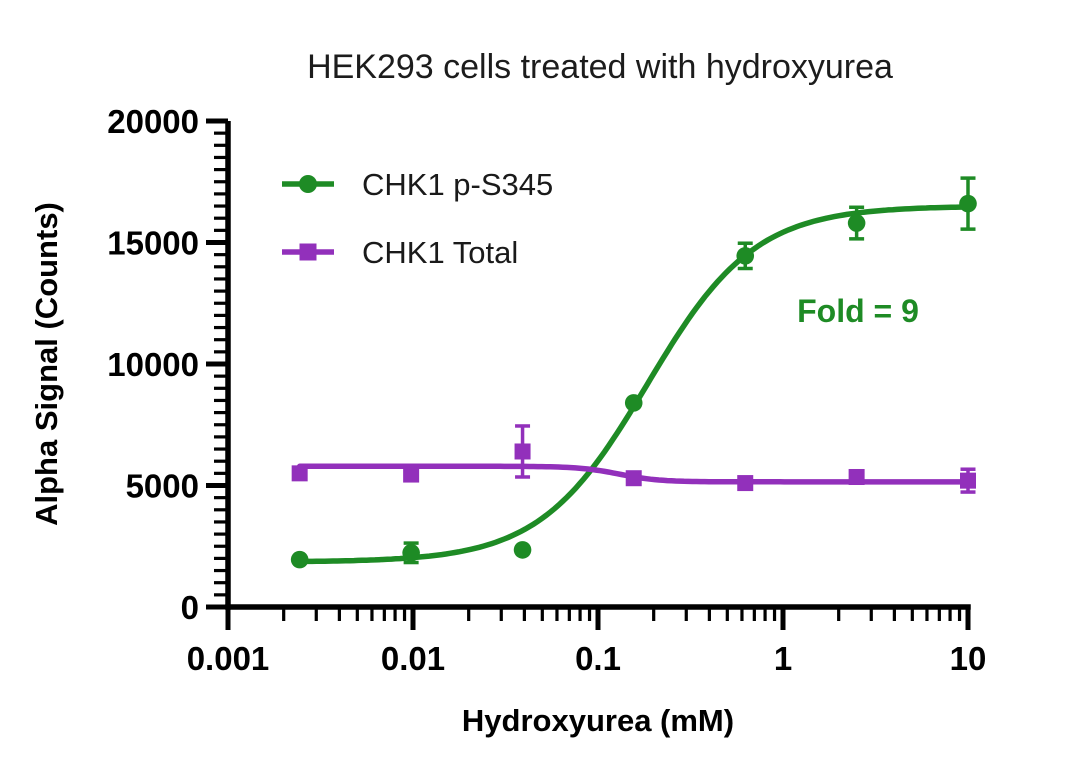 The width and height of the screenshot is (1080, 781). I want to click on x-tick-label: 0.01, so click(413, 658).